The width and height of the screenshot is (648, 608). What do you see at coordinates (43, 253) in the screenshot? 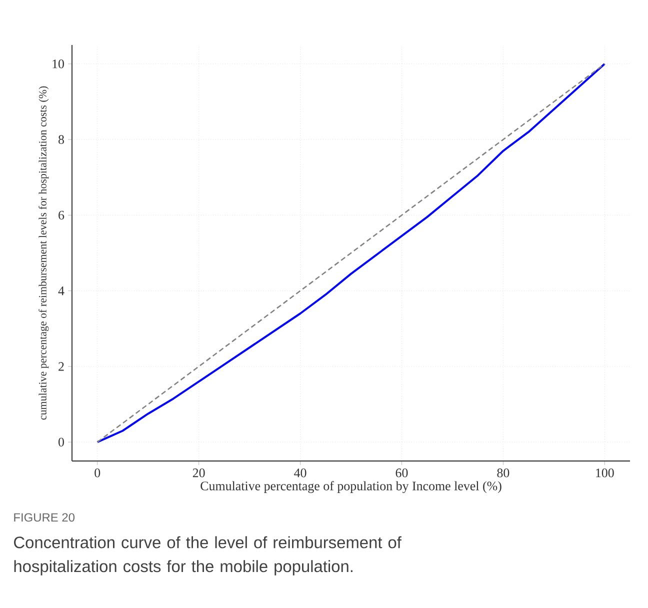
I see `y-axis-title: cumulative percentage of reimbursement levels for hospitalization costs (%)` at bounding box center [43, 253].